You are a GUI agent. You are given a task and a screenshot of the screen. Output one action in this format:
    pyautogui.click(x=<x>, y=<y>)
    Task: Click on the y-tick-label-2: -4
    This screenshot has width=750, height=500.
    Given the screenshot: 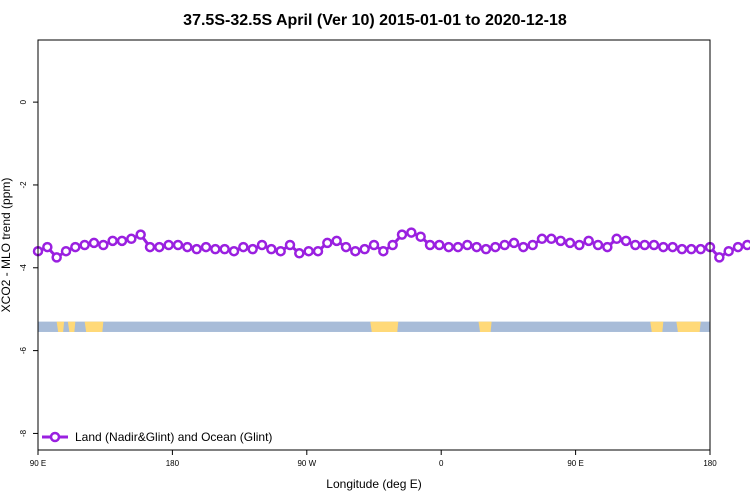 What is the action you would take?
    pyautogui.click(x=23, y=268)
    